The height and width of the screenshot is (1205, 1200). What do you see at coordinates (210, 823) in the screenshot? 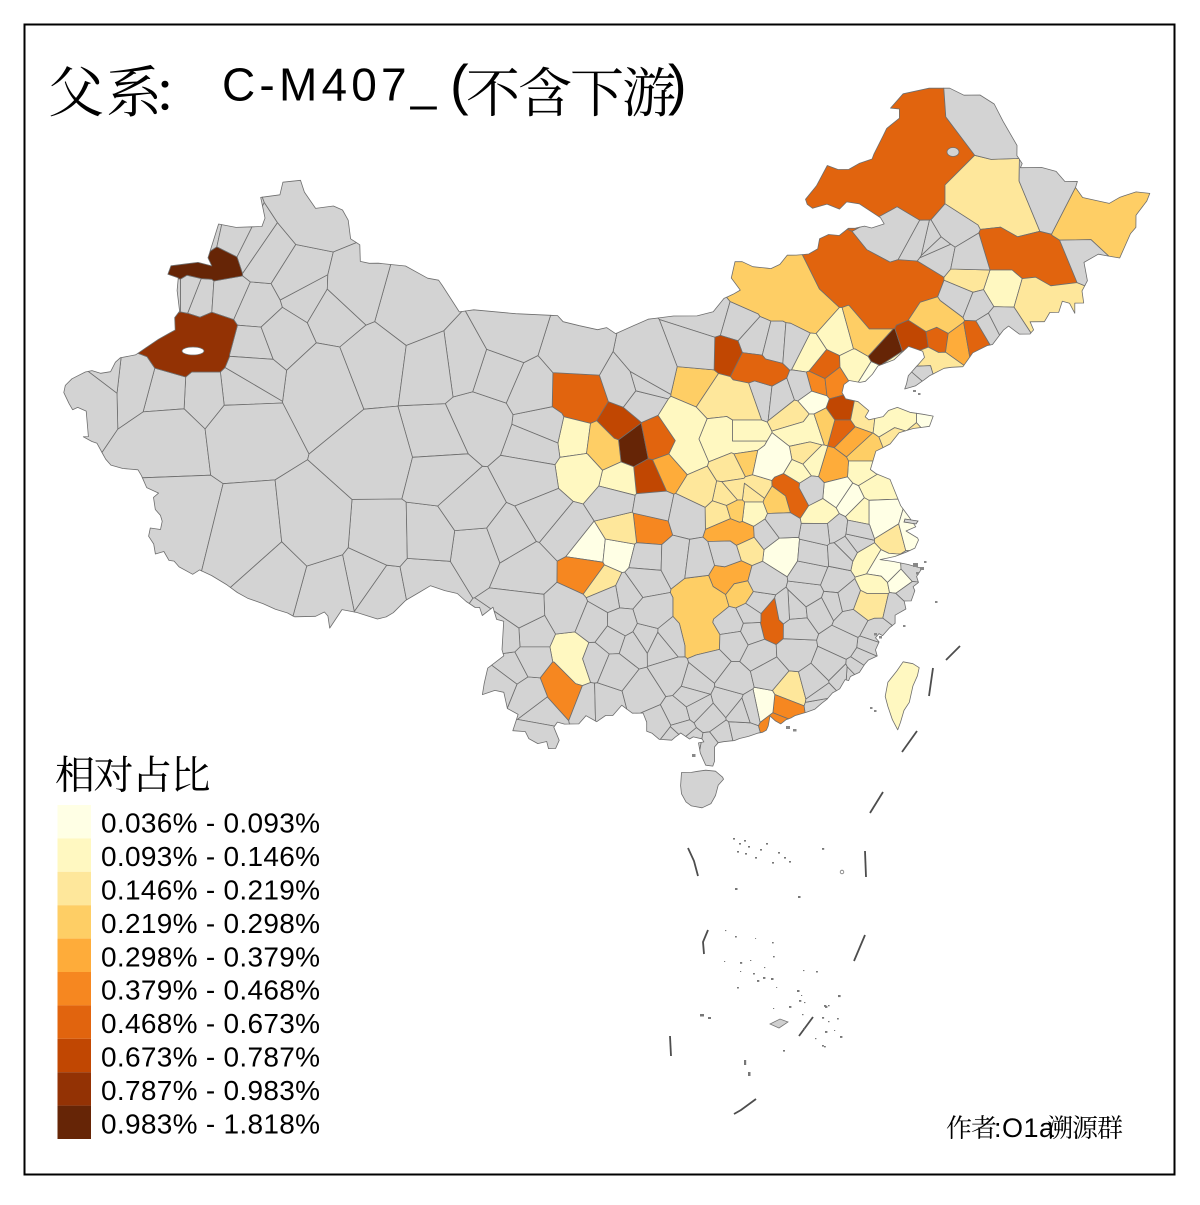
I see `svg-text: 0.036% - 0.093%` at bounding box center [210, 823].